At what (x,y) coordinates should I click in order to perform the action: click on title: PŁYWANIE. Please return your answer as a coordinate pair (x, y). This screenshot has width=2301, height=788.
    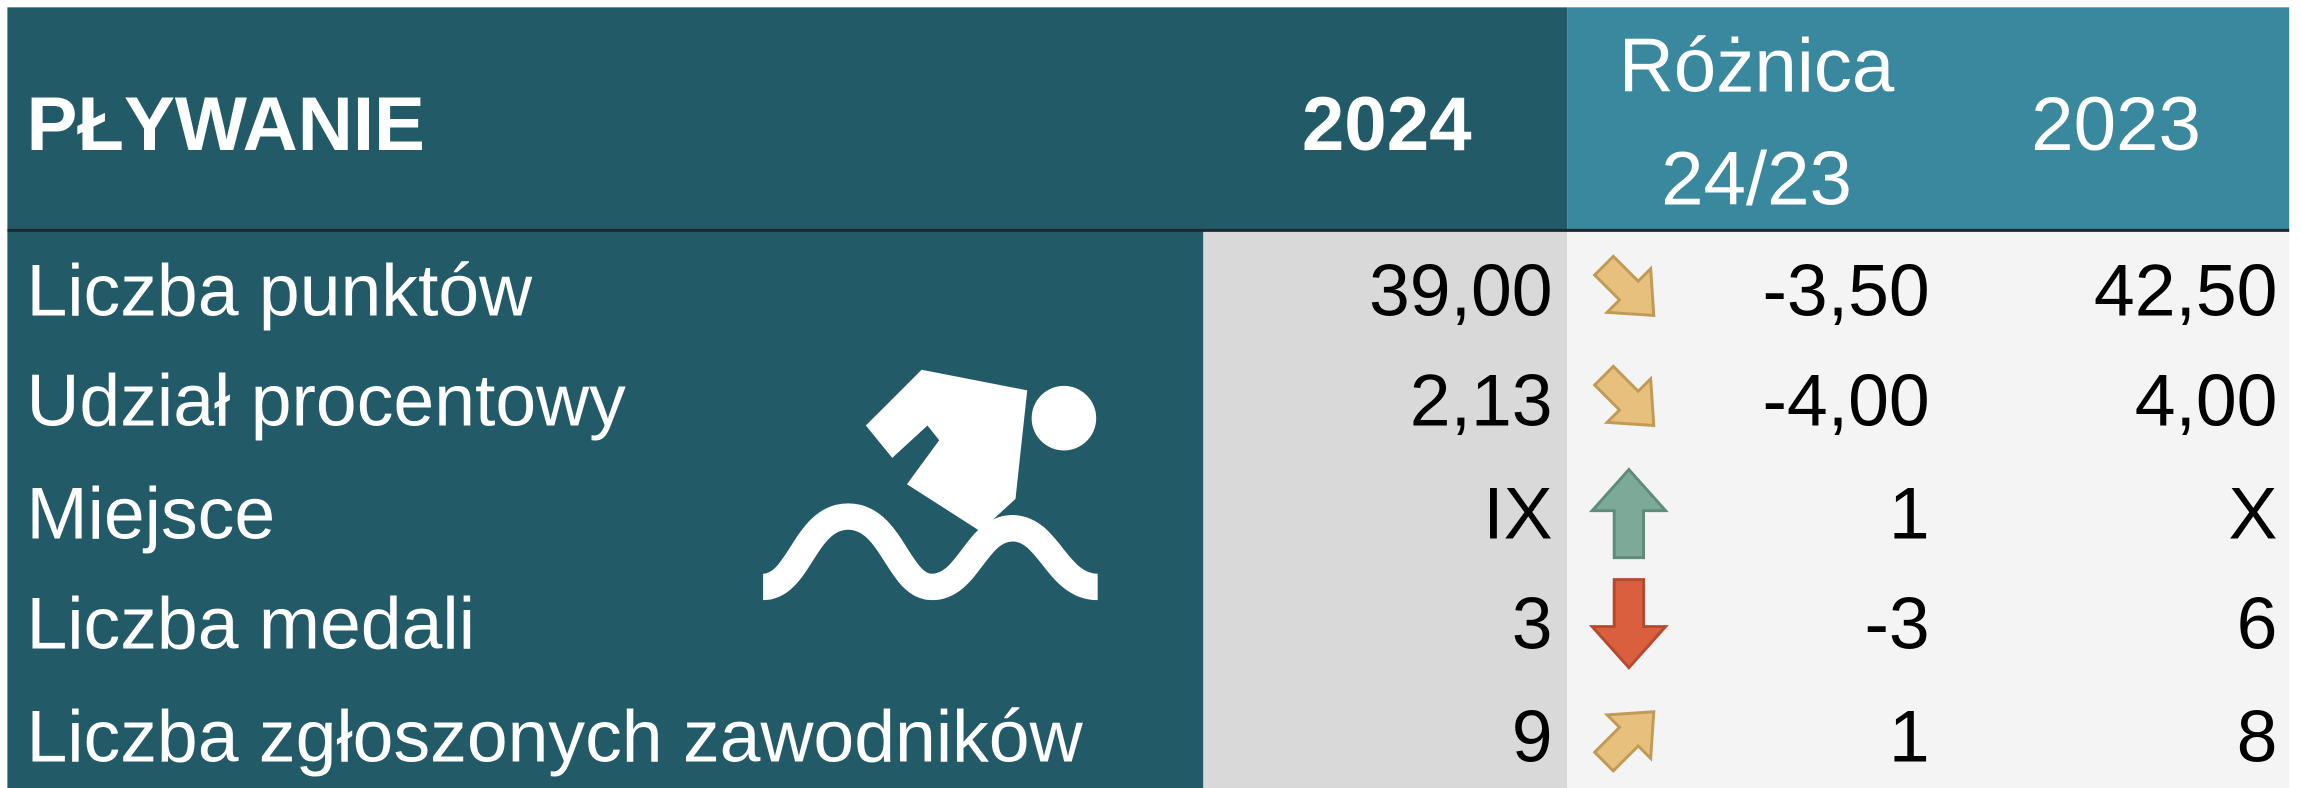
    Looking at the image, I should click on (225, 124).